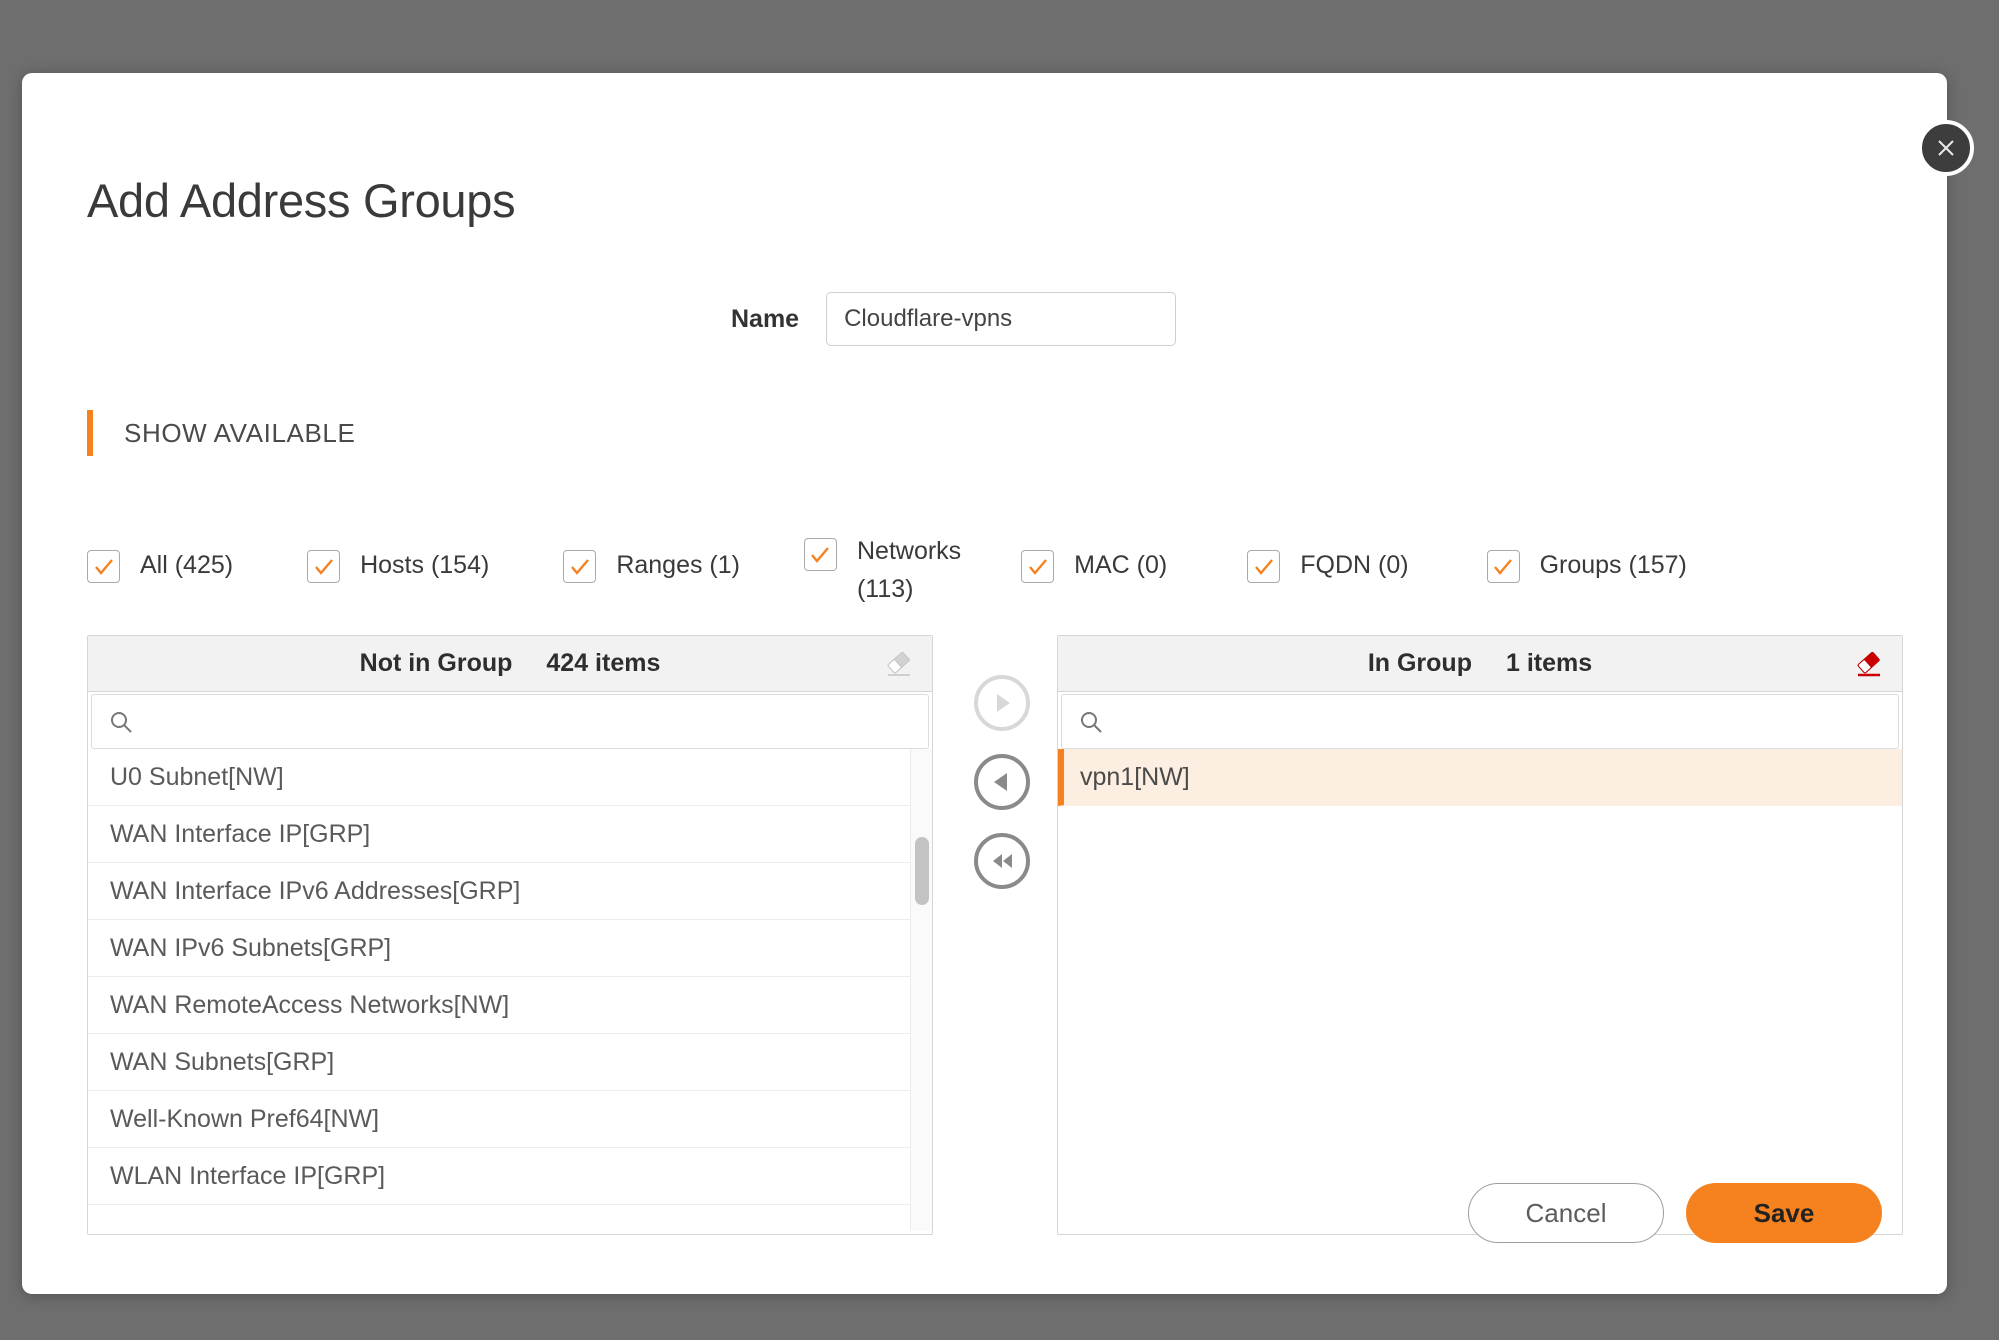 This screenshot has width=1999, height=1340. I want to click on name-field-row: Name, so click(984, 319).